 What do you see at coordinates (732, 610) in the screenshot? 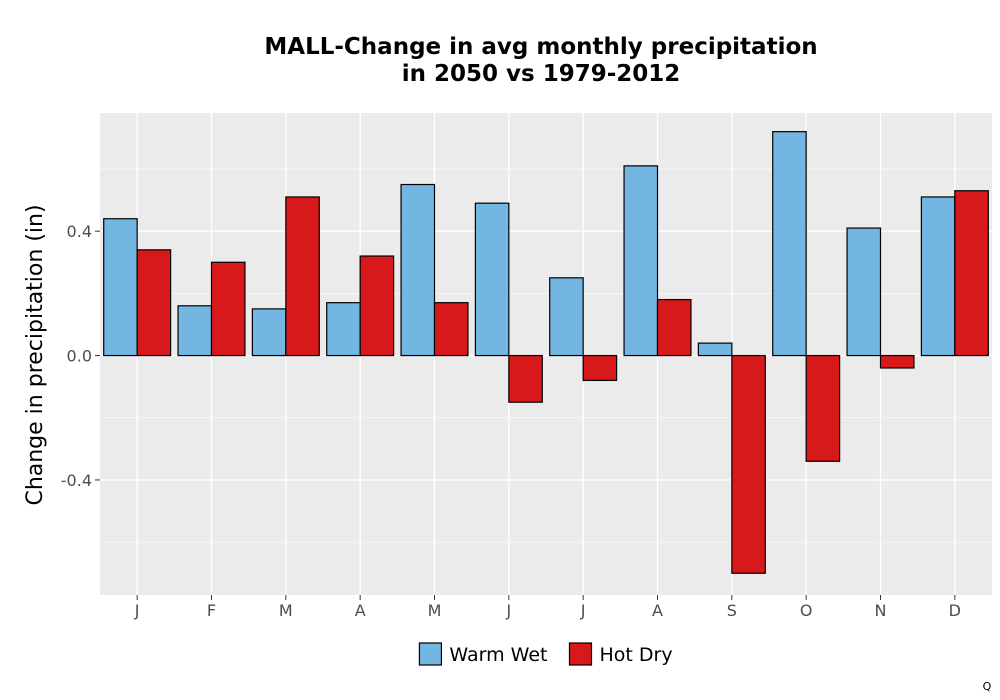
I see `x-tick-label: S` at bounding box center [732, 610].